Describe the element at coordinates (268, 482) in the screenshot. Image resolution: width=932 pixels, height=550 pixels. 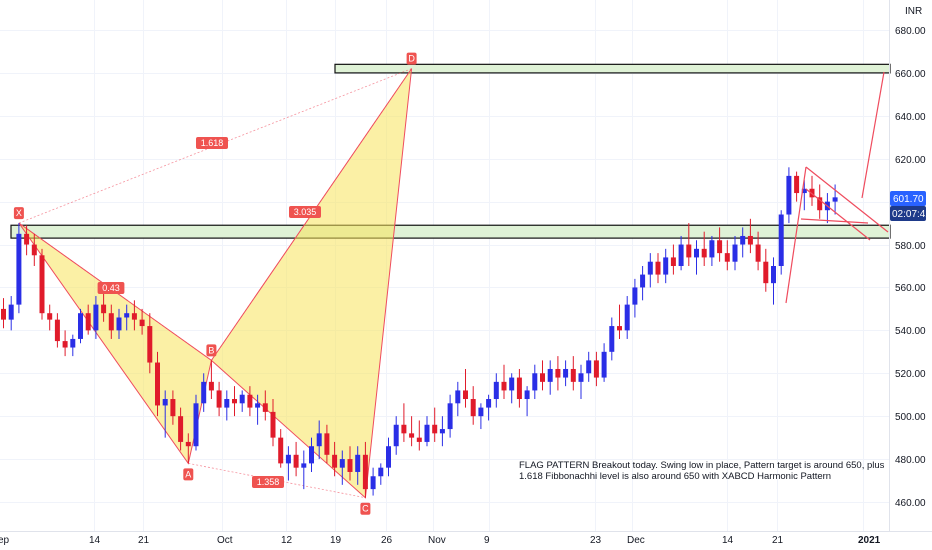
I see `ratio-label: 1.358` at that location.